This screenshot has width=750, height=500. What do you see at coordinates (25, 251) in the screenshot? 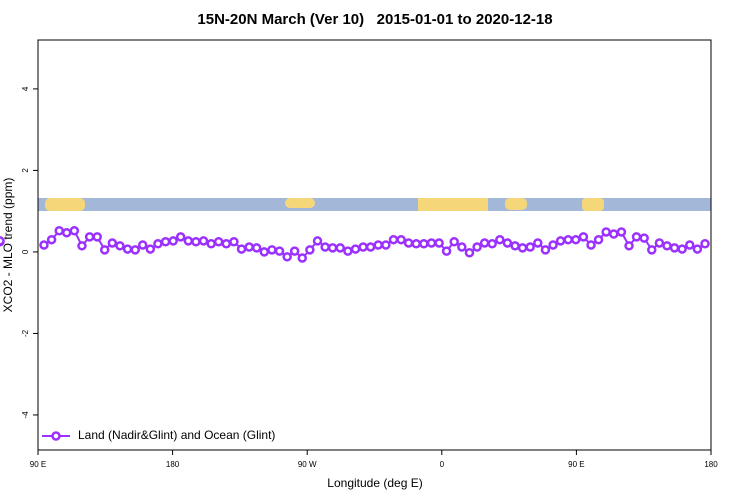
I see `y-tick-label: 0` at bounding box center [25, 251].